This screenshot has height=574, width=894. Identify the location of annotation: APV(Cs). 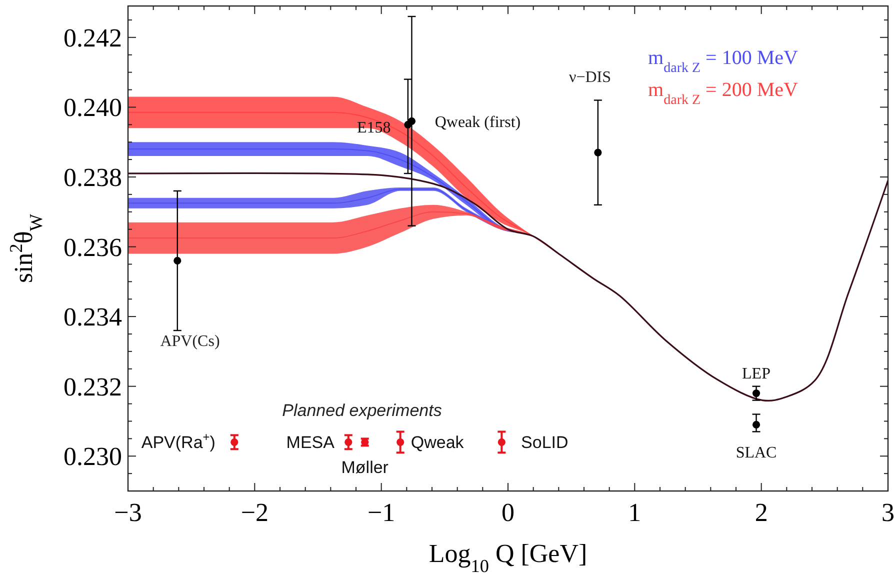
(190, 341).